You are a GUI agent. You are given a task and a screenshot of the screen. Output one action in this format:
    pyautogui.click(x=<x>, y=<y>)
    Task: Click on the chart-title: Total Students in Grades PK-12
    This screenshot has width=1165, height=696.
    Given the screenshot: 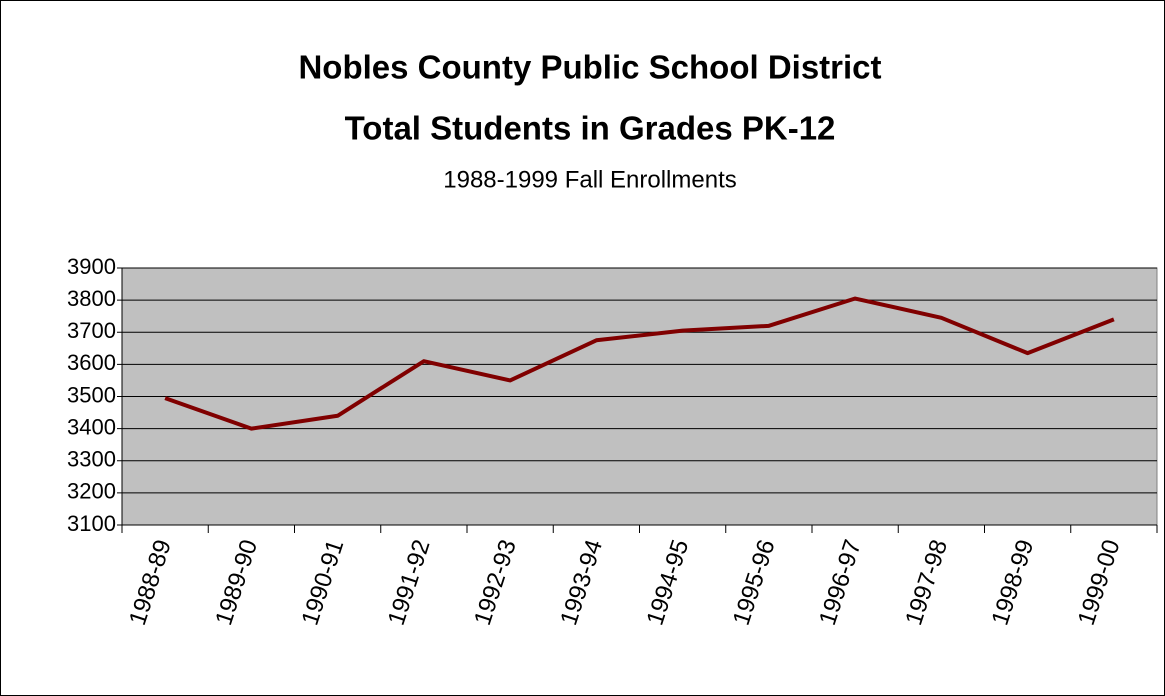 What is the action you would take?
    pyautogui.click(x=590, y=128)
    